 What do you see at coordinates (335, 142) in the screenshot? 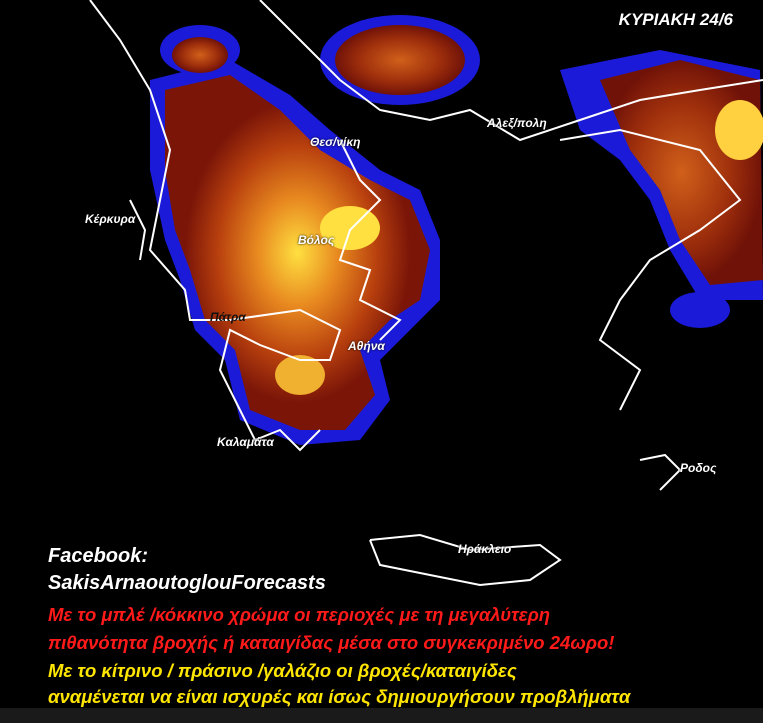
I see `city-label-thessaloniki: Θεσ/νίκη` at bounding box center [335, 142].